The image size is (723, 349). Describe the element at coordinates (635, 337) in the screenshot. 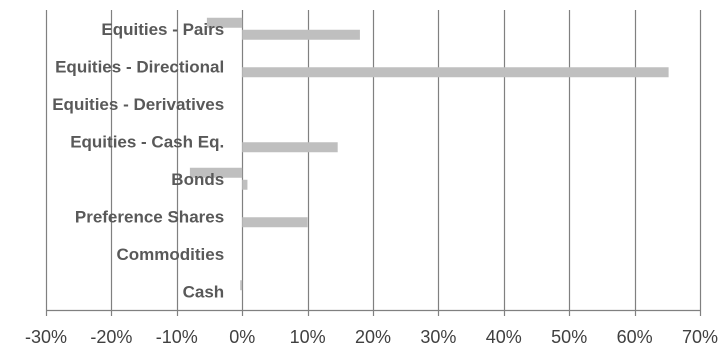

I see `tick-label-9: 60%` at that location.